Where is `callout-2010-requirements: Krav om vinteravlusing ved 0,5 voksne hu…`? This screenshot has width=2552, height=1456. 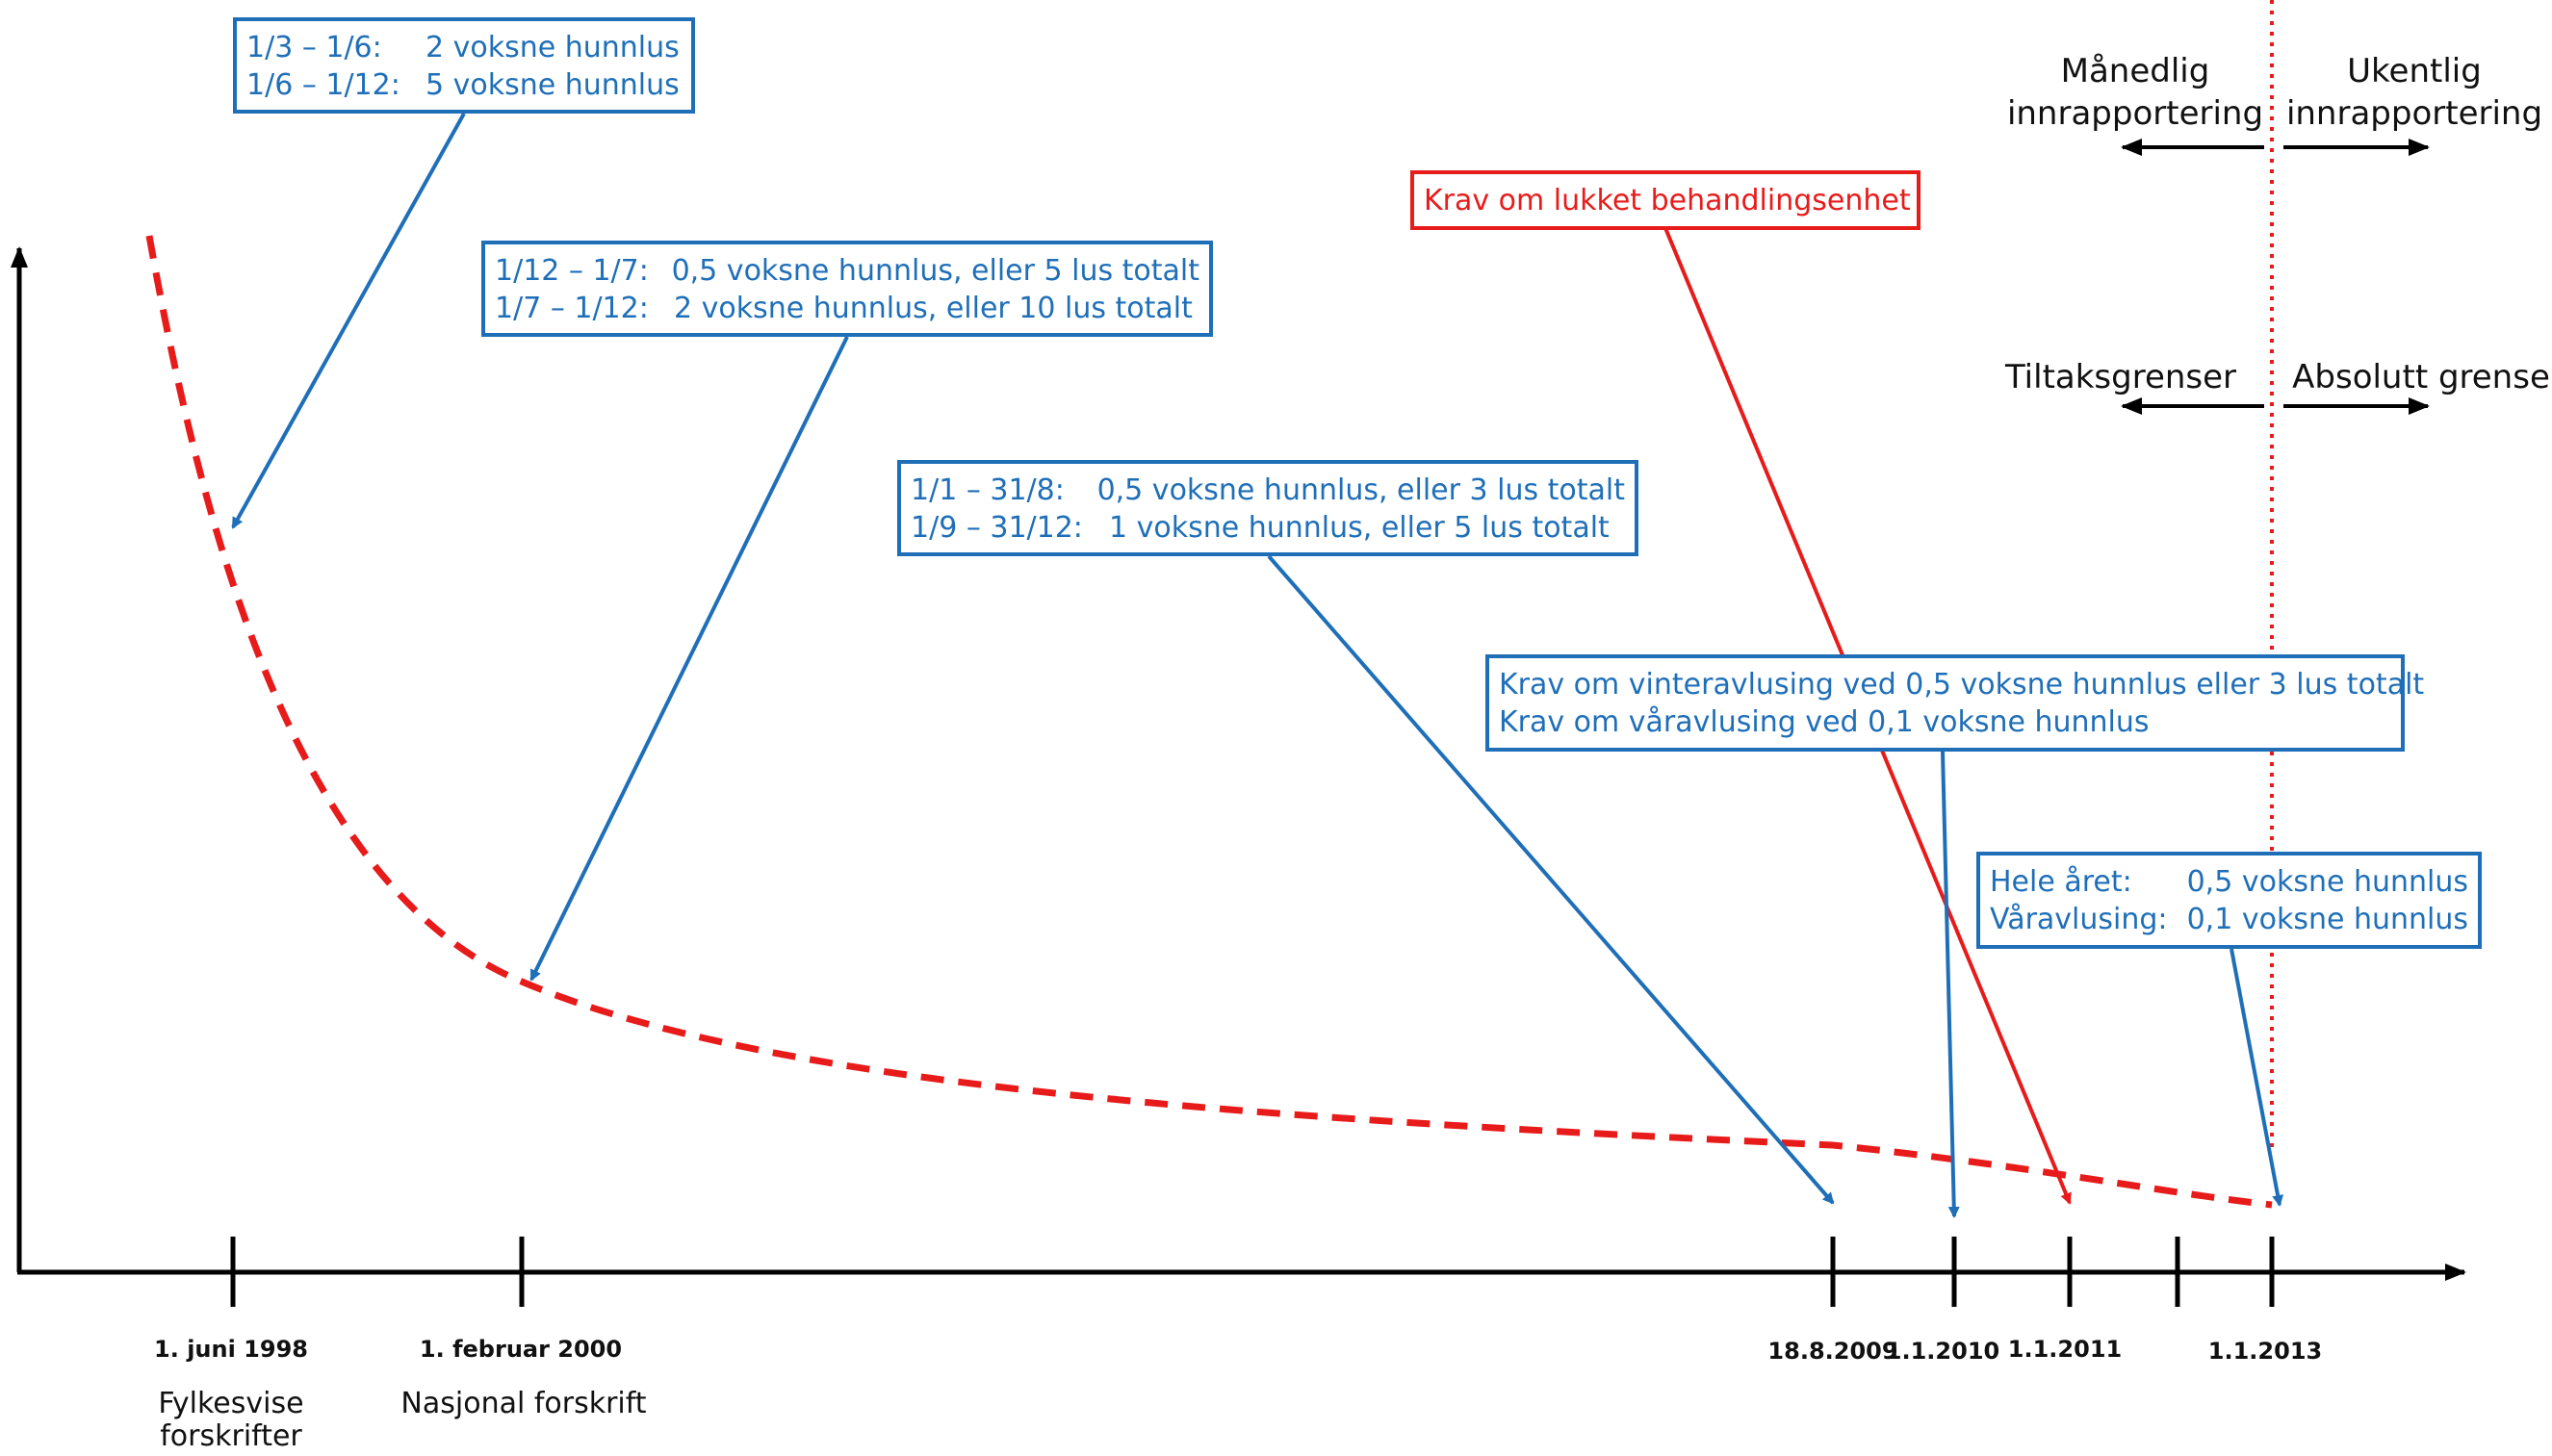
callout-2010-requirements: Krav om vinteravlusing ved 0,5 voksne hu… is located at coordinates (1955, 703).